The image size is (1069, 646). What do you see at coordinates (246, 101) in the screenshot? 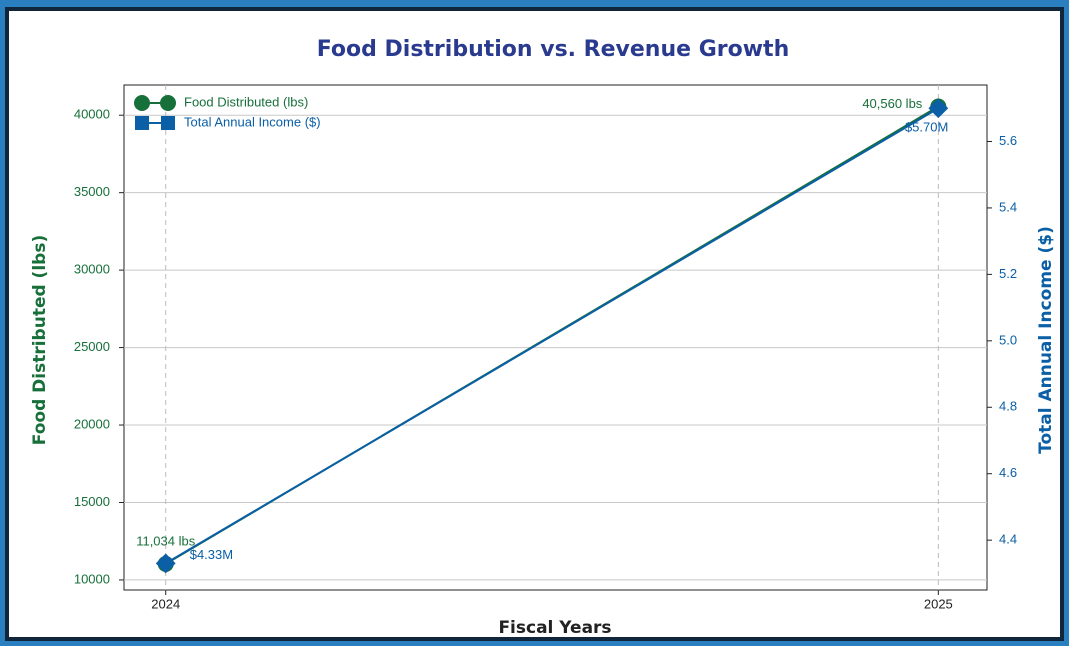
I see `legend-label: Food Distributed (lbs)` at bounding box center [246, 101].